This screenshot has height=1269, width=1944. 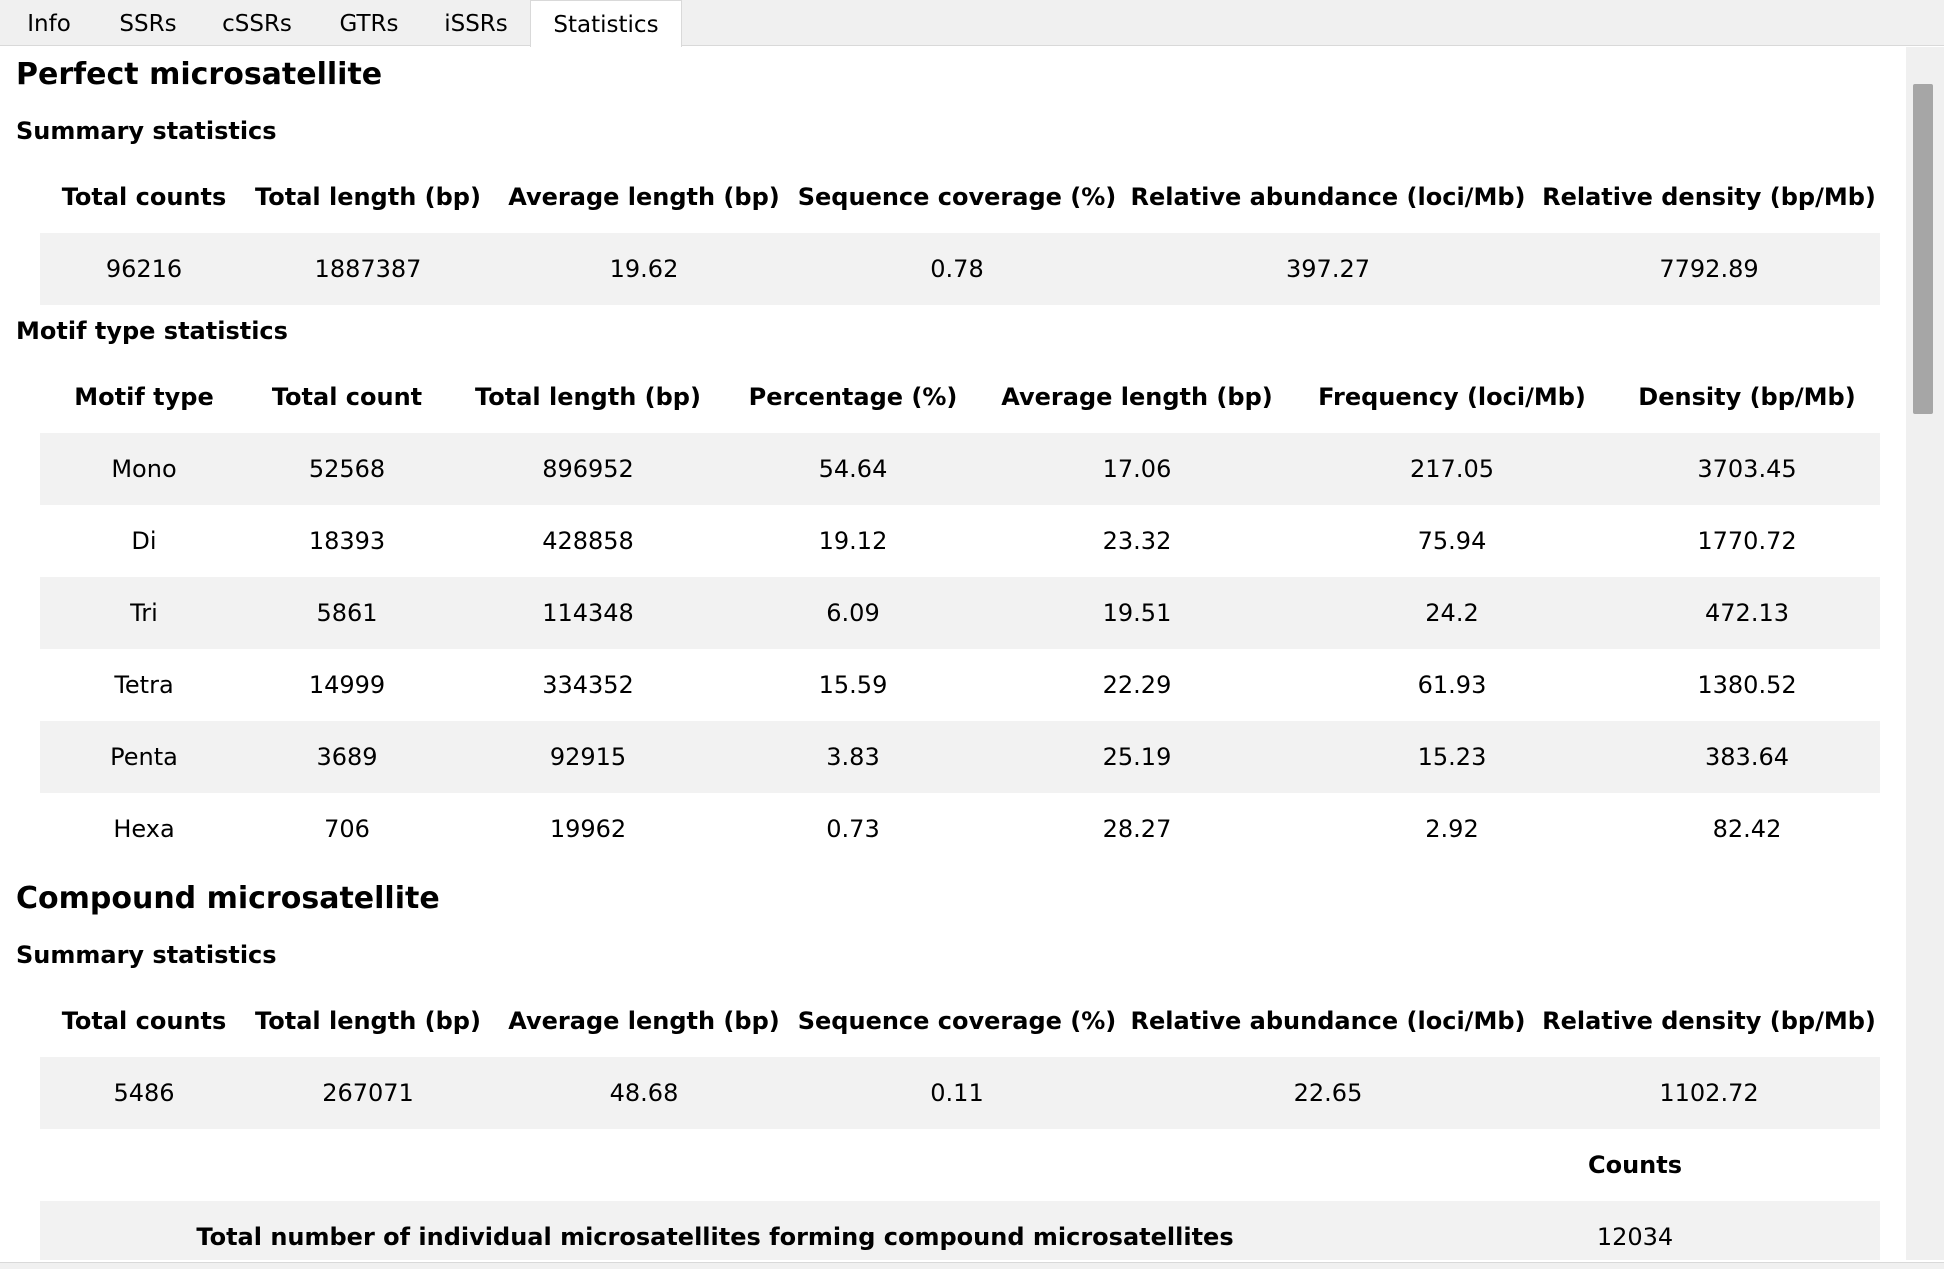 I want to click on table-cell: Penta, so click(x=144, y=757).